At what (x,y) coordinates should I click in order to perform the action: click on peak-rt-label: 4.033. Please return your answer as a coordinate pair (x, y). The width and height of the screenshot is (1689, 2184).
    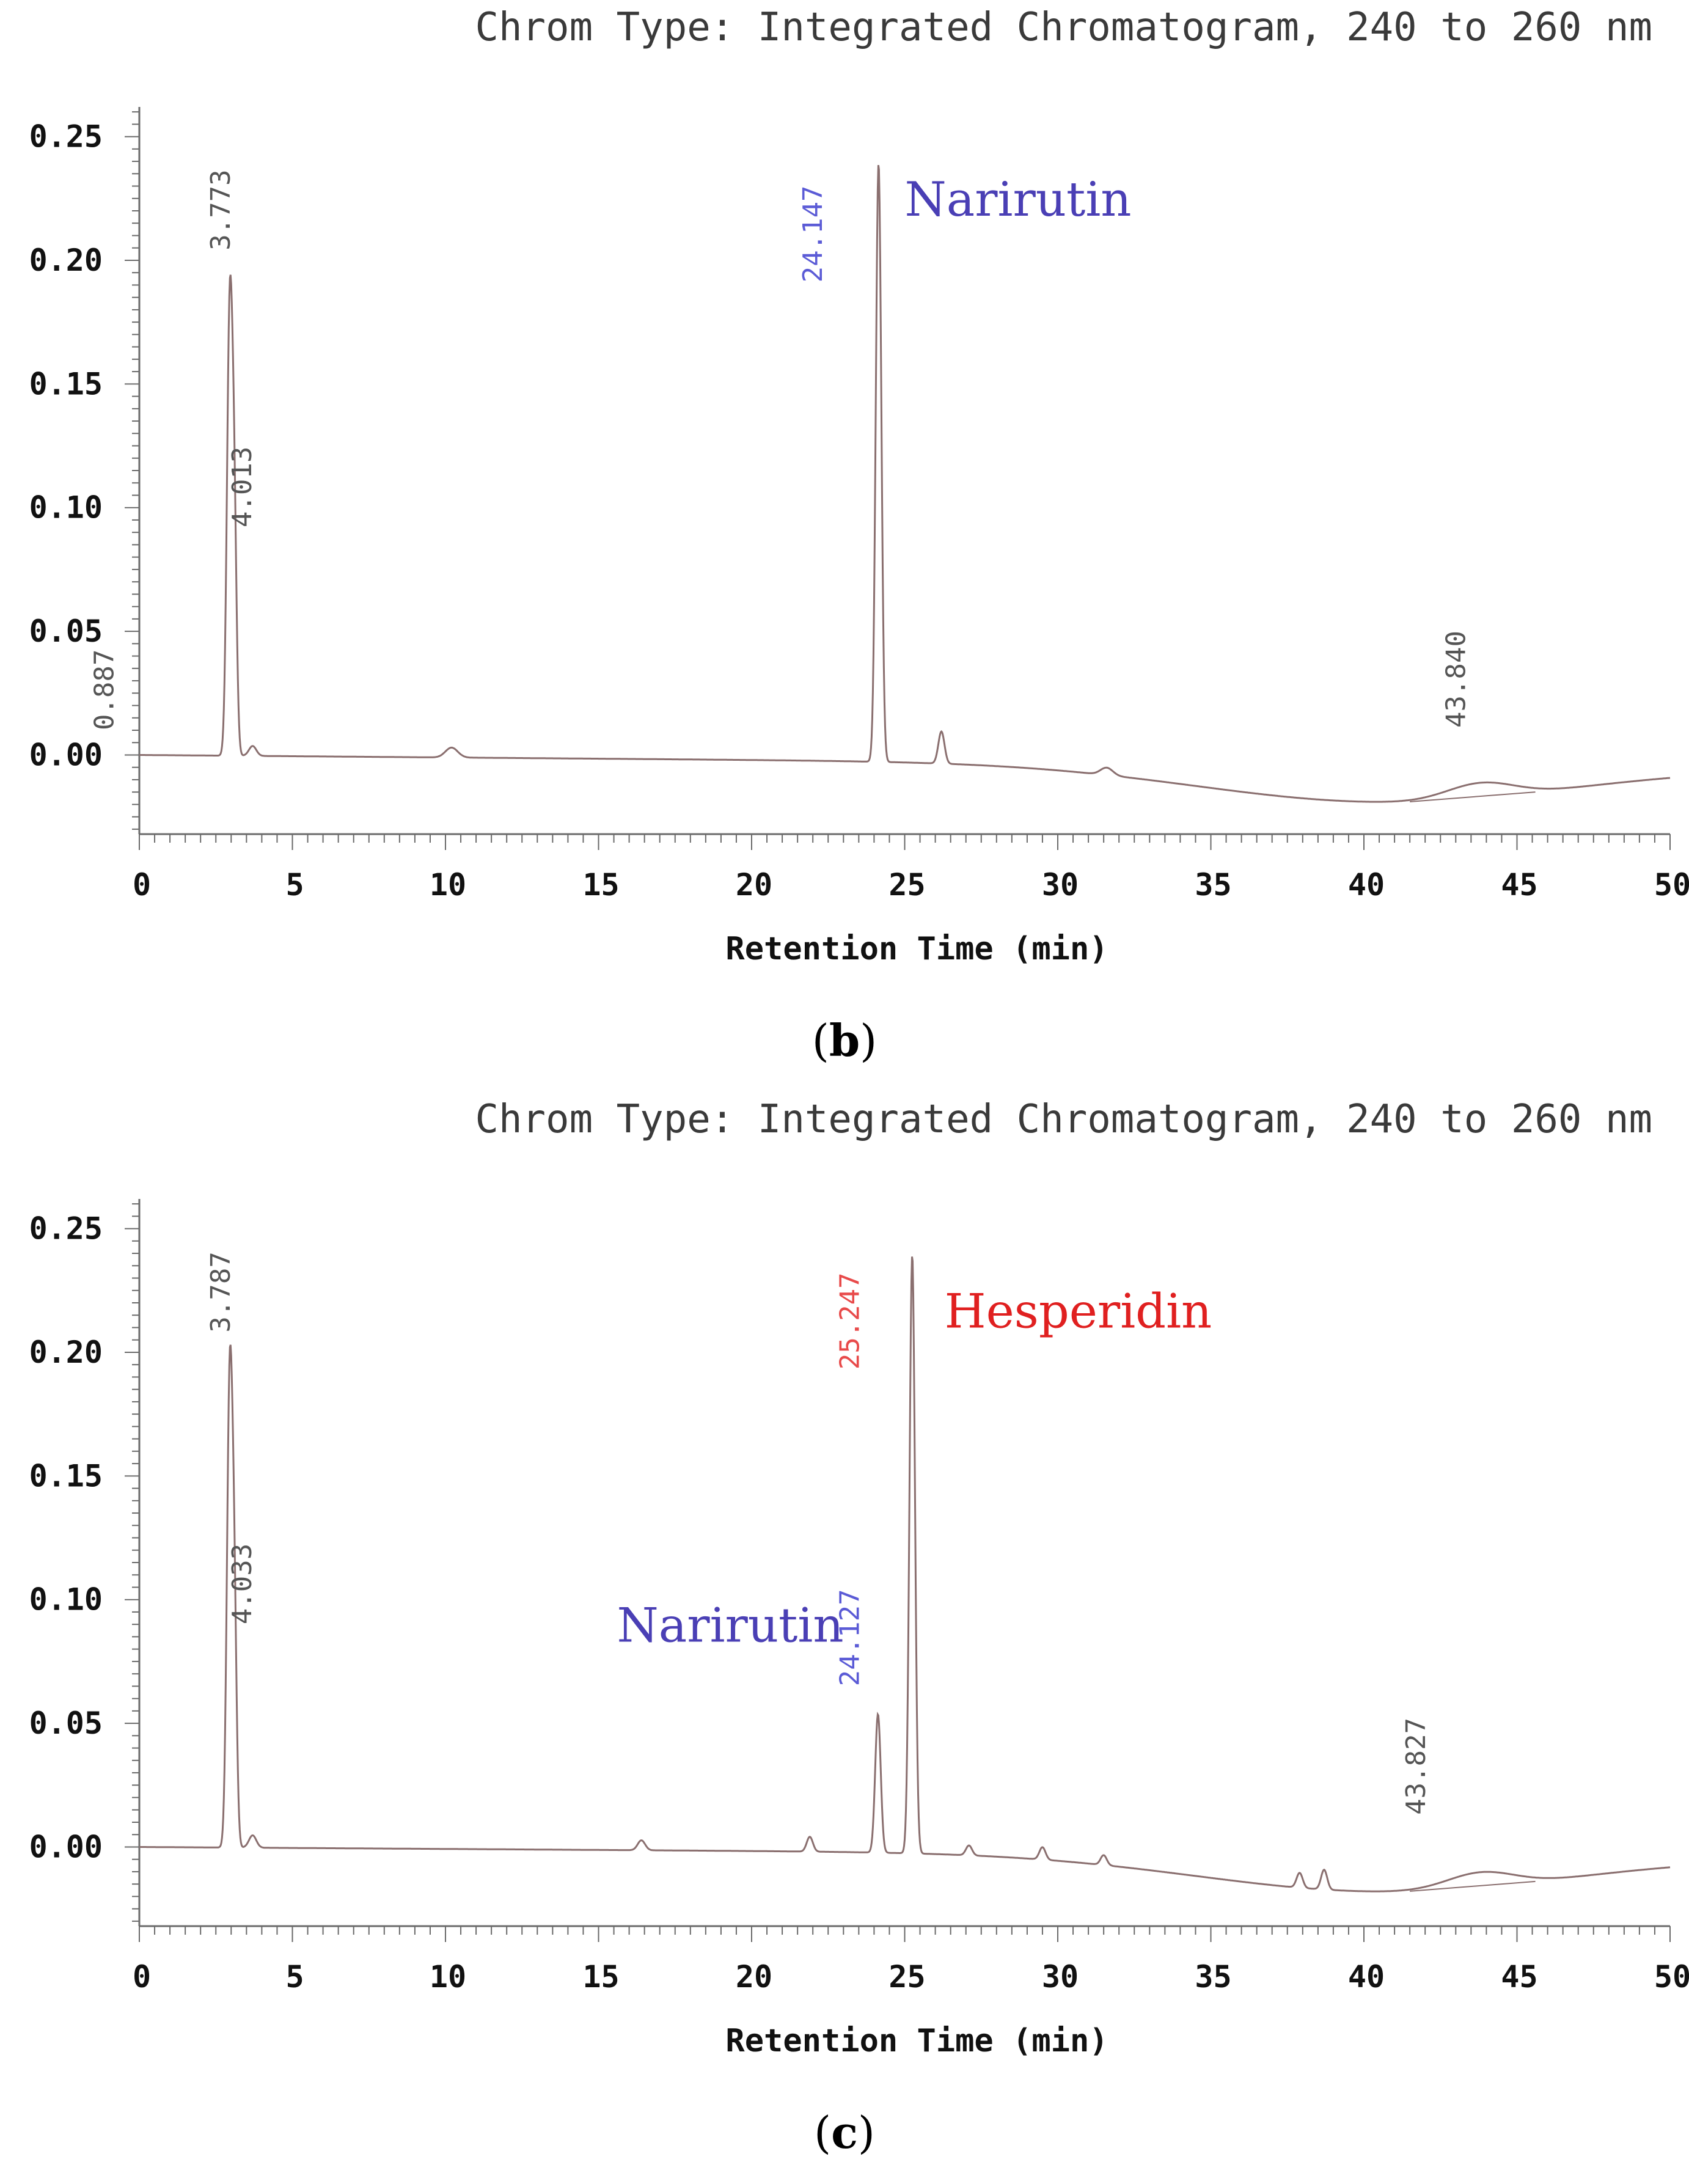
    Looking at the image, I should click on (242, 1584).